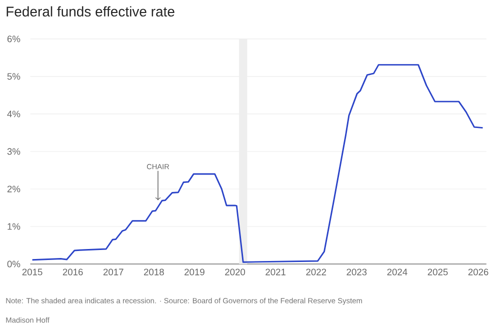 This screenshot has height=334, width=500. Describe the element at coordinates (478, 272) in the screenshot. I see `x-tick-label: 2026` at that location.